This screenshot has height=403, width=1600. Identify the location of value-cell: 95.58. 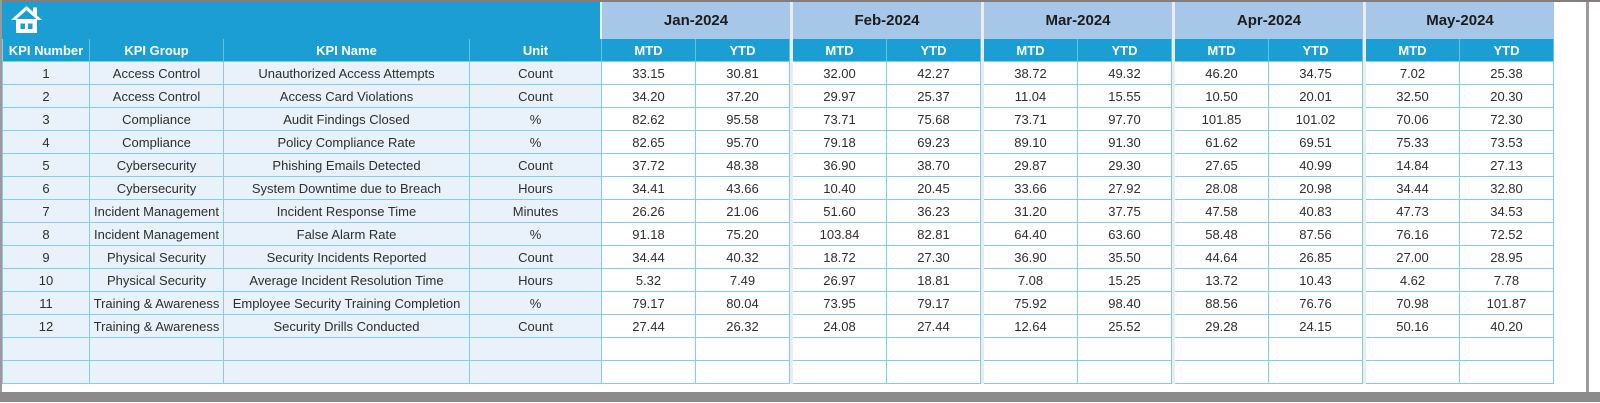
(743, 119).